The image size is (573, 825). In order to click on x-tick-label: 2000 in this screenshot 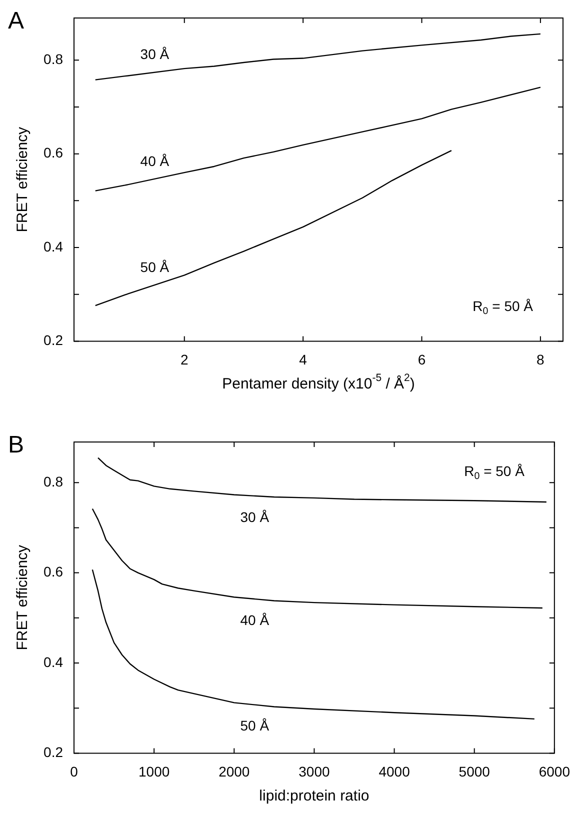, I will do `click(234, 771)`.